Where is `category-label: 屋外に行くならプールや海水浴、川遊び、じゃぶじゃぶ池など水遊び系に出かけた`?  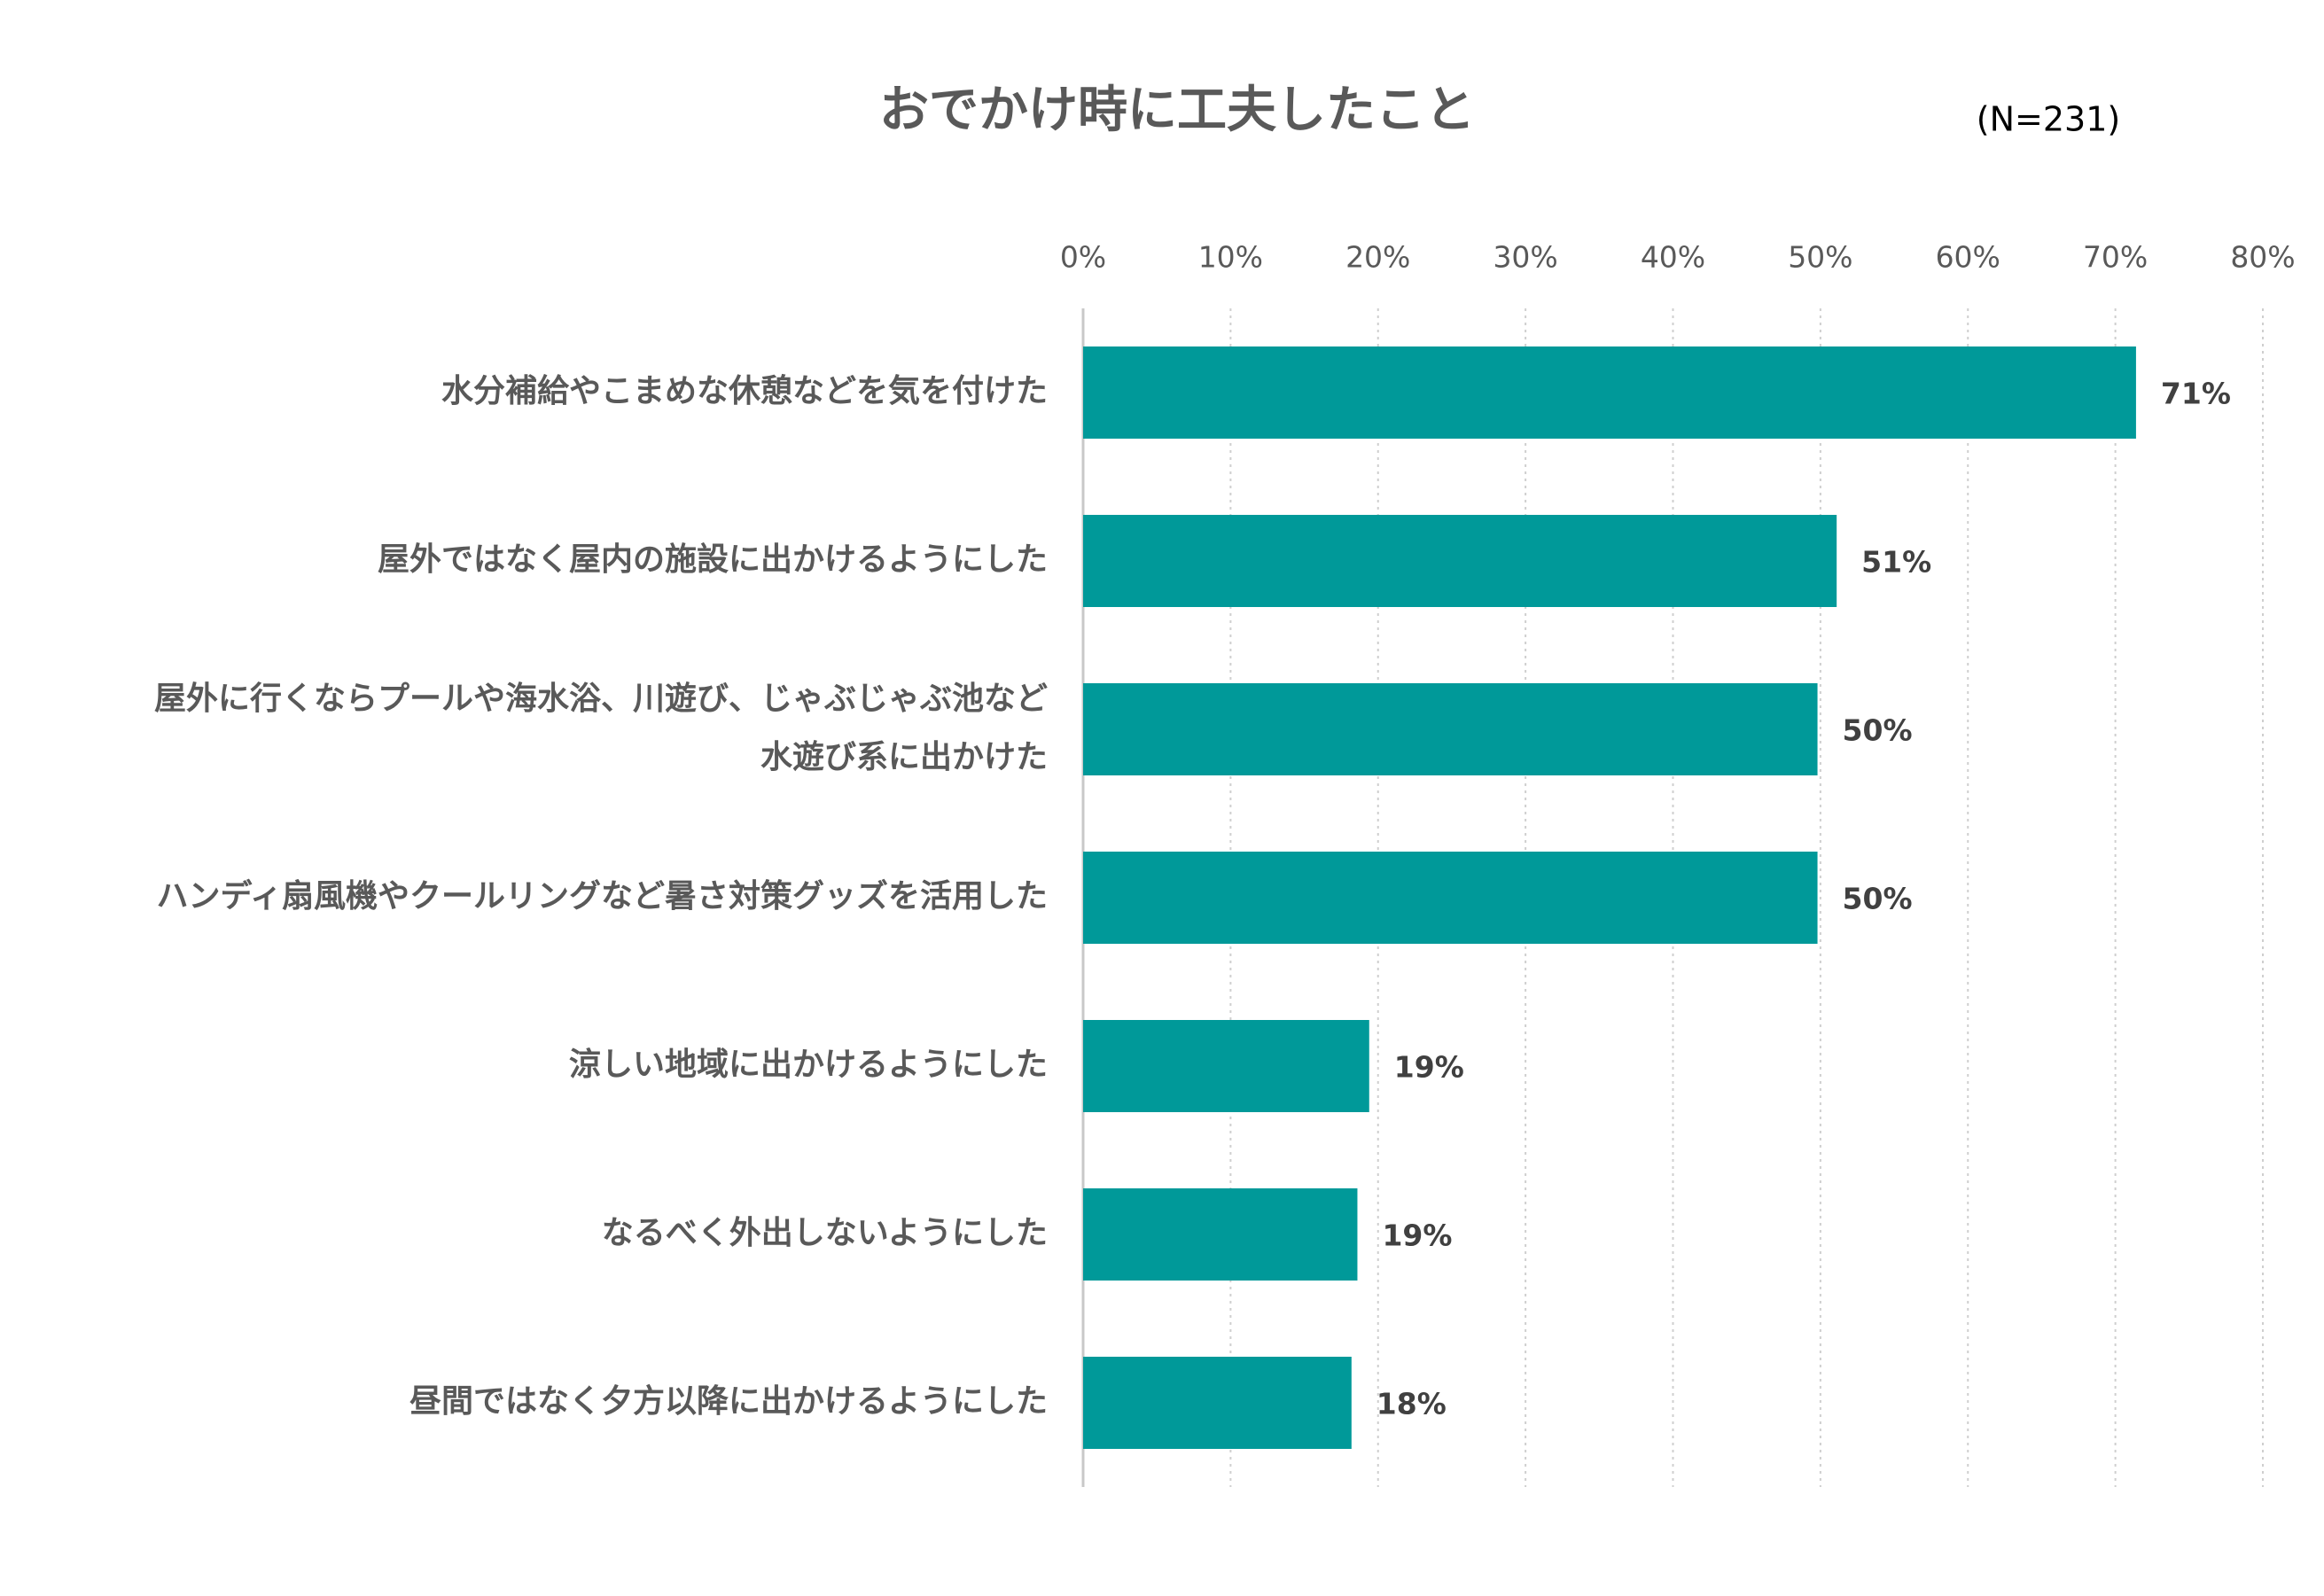 category-label: 屋外に行くならプールや海水浴、川遊び、じゃぶじゃぶ池など水遊び系に出かけた is located at coordinates (601, 728).